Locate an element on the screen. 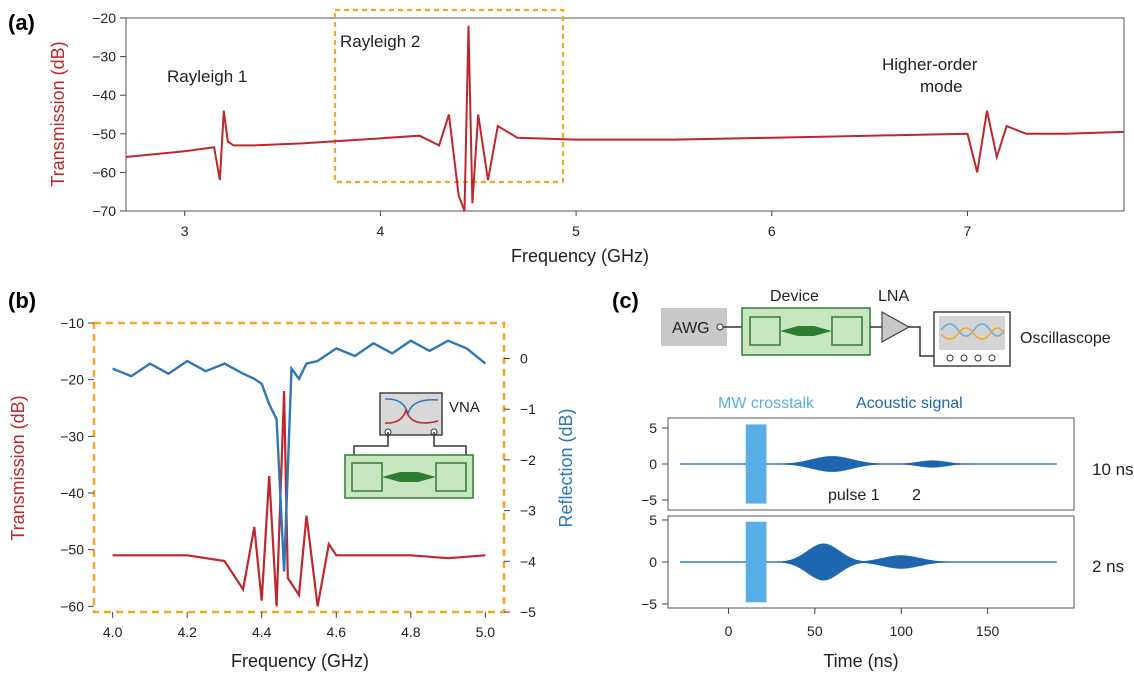 This screenshot has width=1134, height=679. panel-b-ytick-right-label: −2 is located at coordinates (528, 460).